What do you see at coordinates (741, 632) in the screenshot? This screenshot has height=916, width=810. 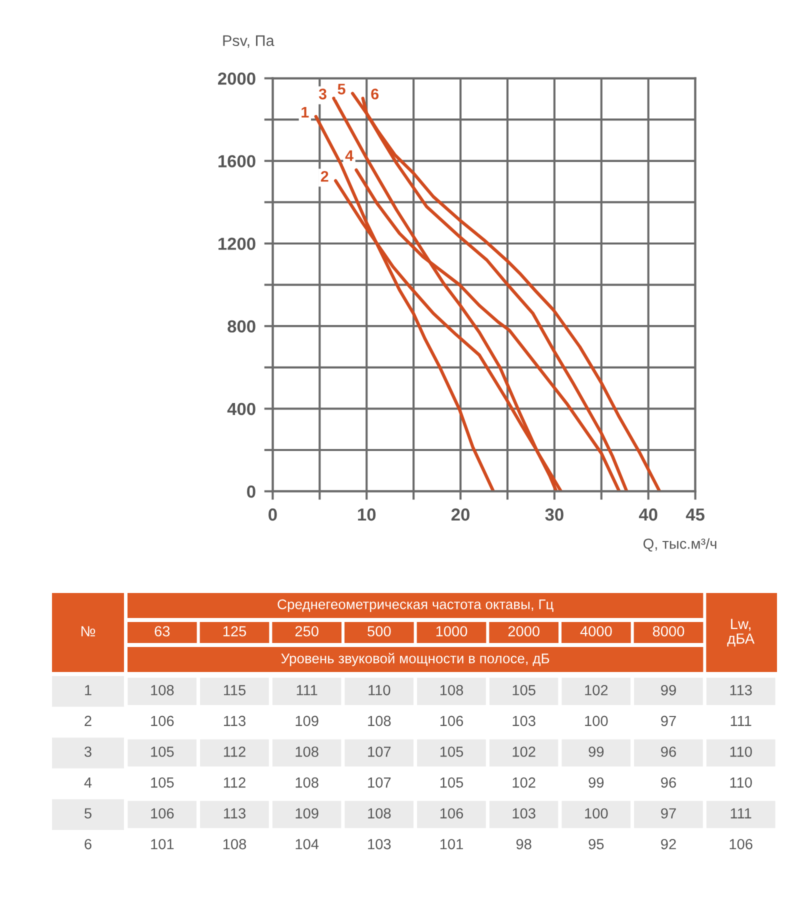 I see `x-tick-label: Lw, дБА` at bounding box center [741, 632].